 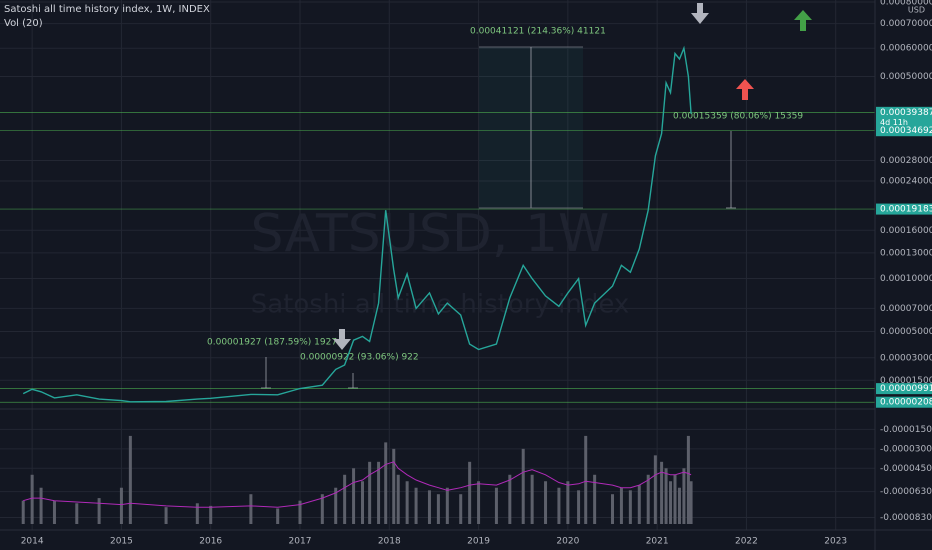 What do you see at coordinates (746, 542) in the screenshot?
I see `x-tick-label: 2022` at bounding box center [746, 542].